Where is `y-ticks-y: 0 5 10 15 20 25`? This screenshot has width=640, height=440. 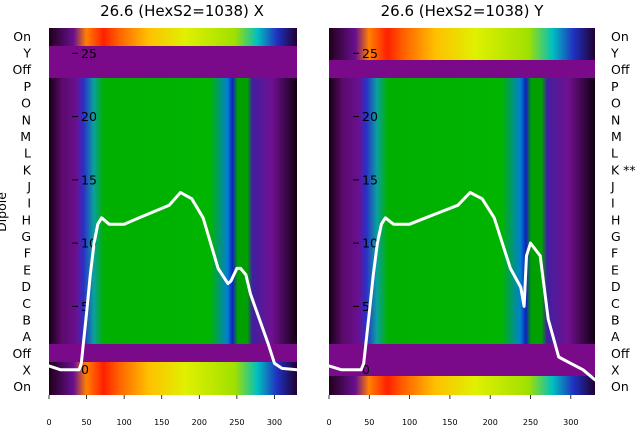 y-ticks-y: 0 5 10 15 20 25 is located at coordinates (365, 211).